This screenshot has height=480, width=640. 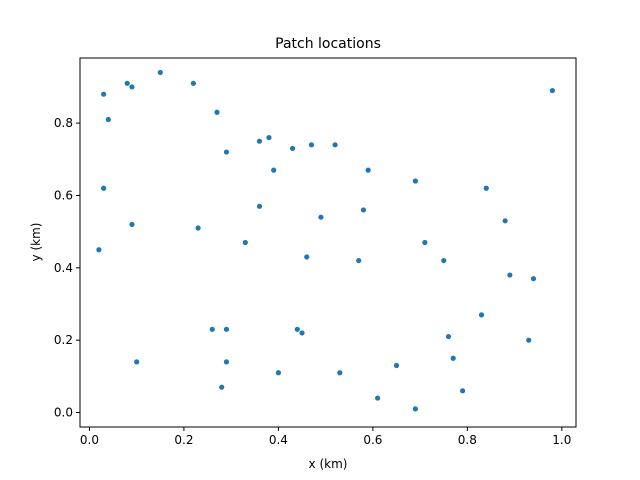 What do you see at coordinates (63, 195) in the screenshot?
I see `y-tick-label: 0.6` at bounding box center [63, 195].